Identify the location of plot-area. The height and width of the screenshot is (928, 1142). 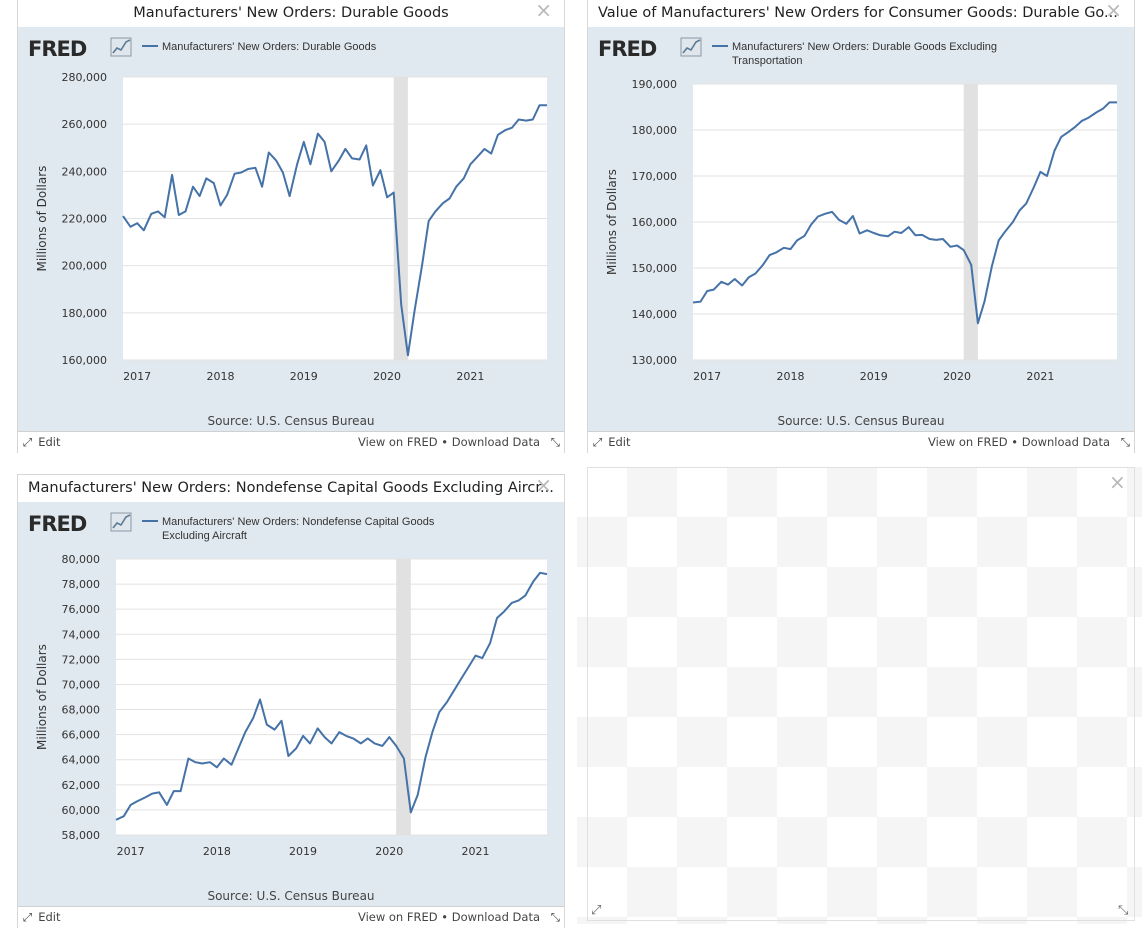
(331, 697).